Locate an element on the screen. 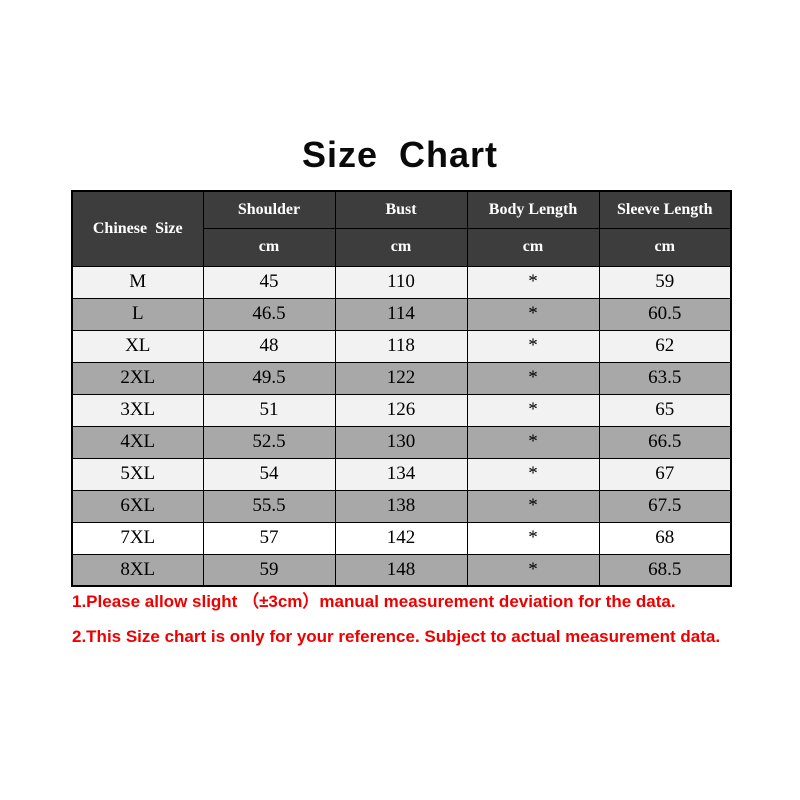  shoulder-cell: 59 is located at coordinates (269, 570).